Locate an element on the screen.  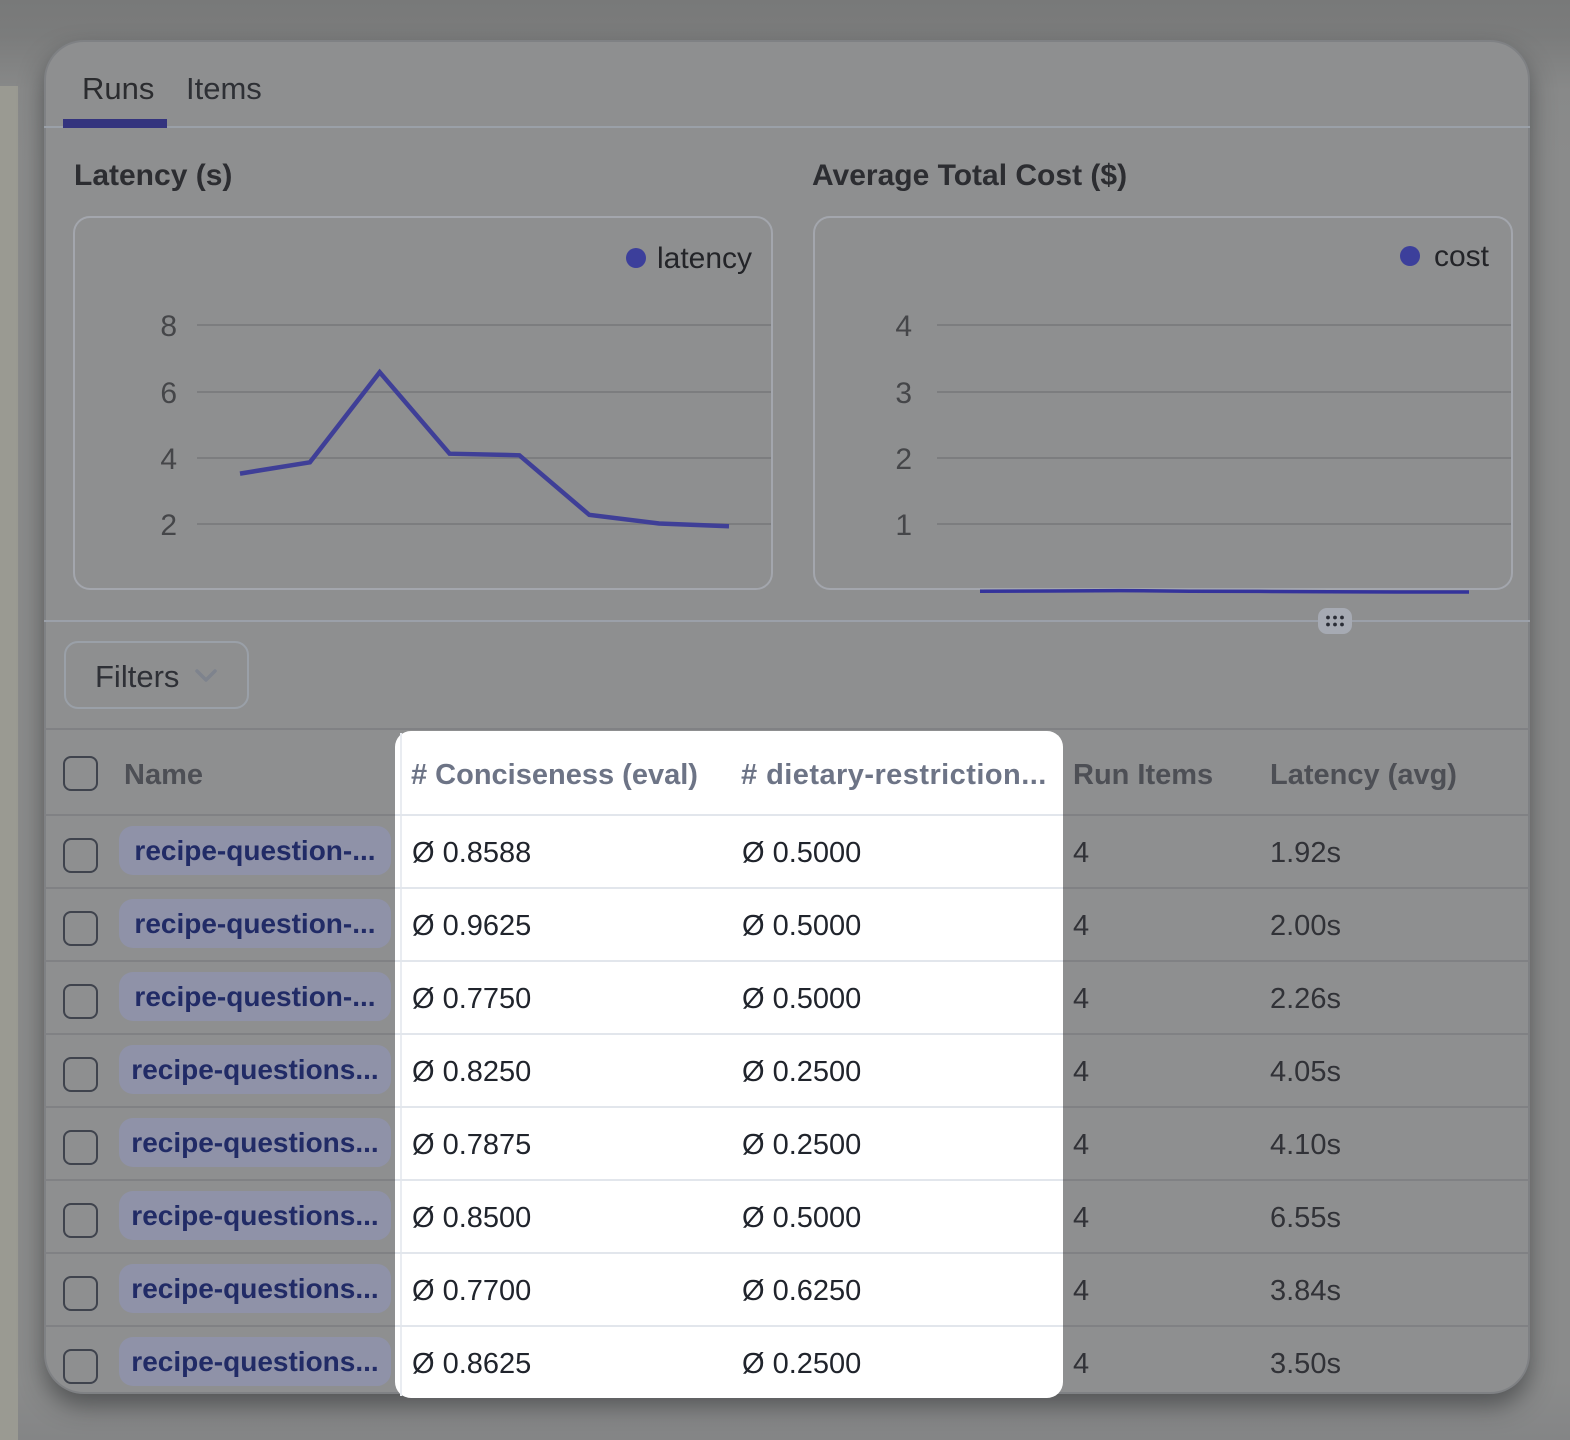
svg-text: 1 is located at coordinates (903, 525).